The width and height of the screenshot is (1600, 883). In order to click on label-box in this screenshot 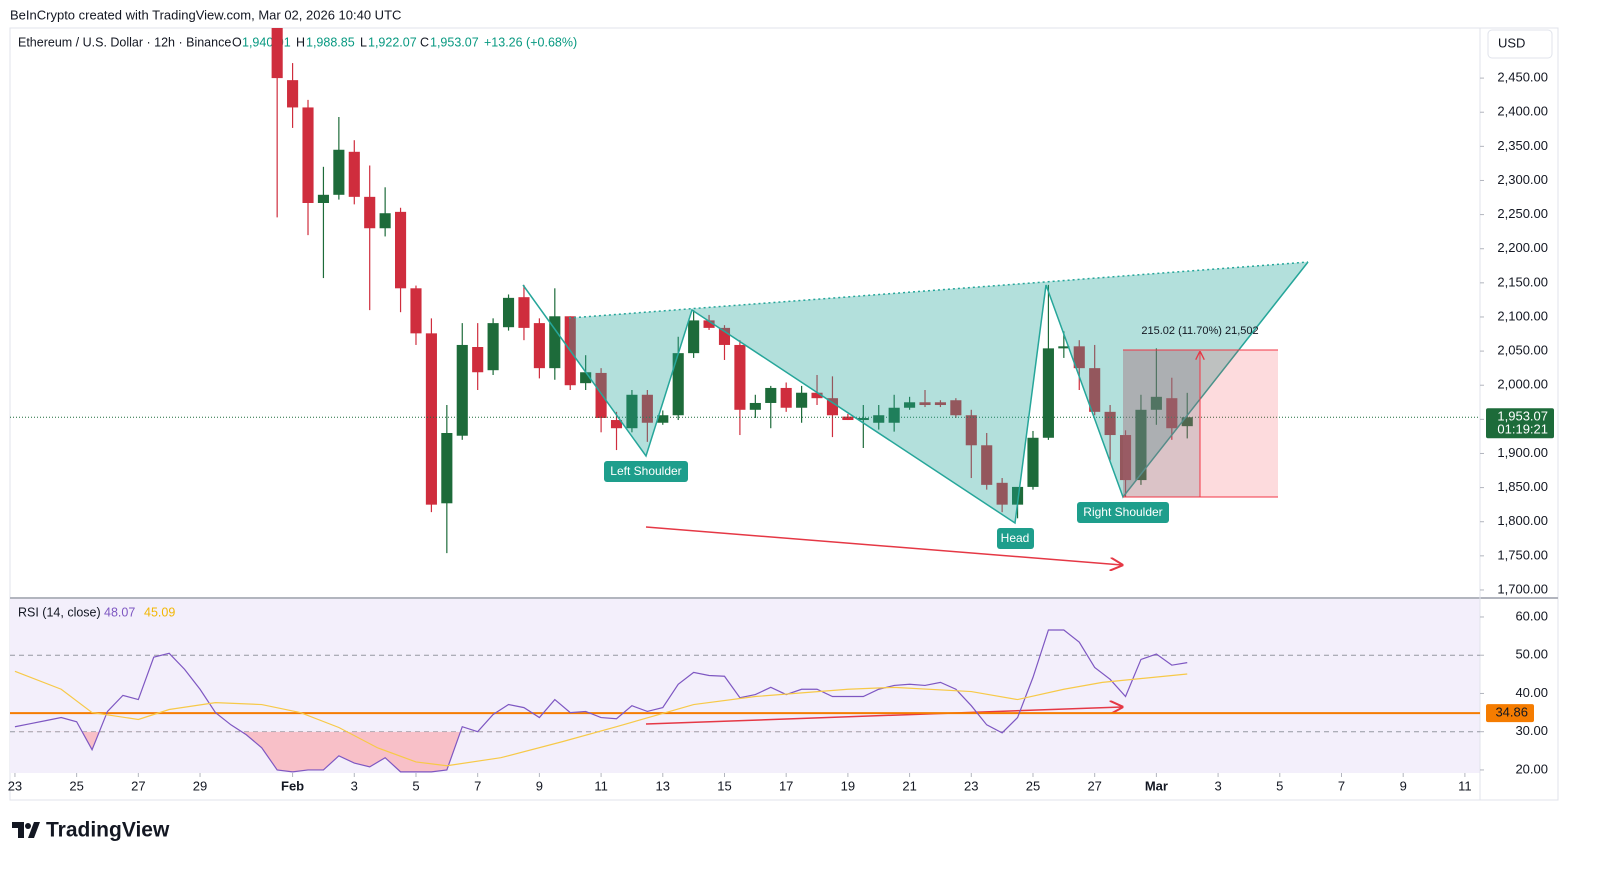, I will do `click(646, 471)`.